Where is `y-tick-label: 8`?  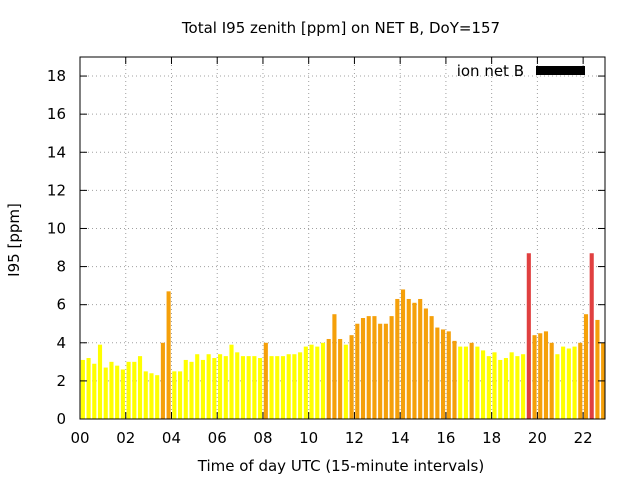
y-tick-label: 8 is located at coordinates (61, 267).